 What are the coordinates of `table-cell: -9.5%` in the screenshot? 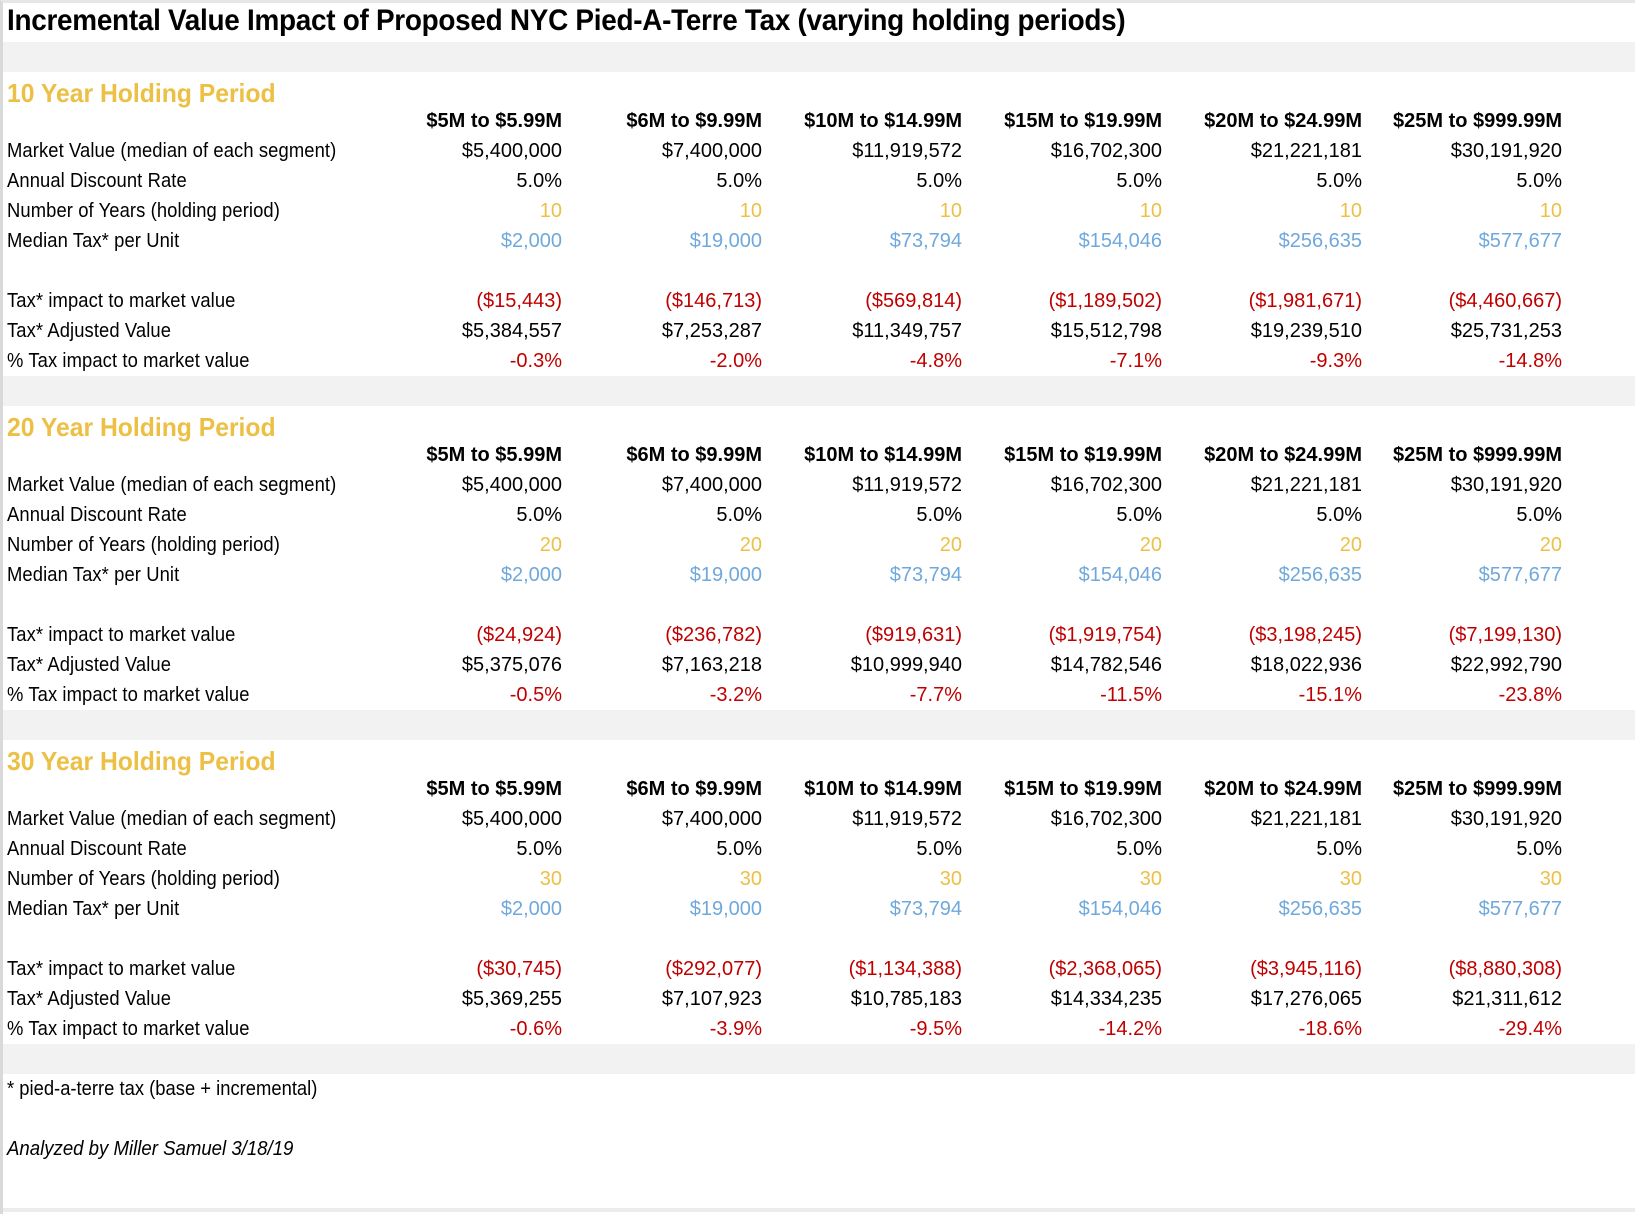 It's located at (935, 1029).